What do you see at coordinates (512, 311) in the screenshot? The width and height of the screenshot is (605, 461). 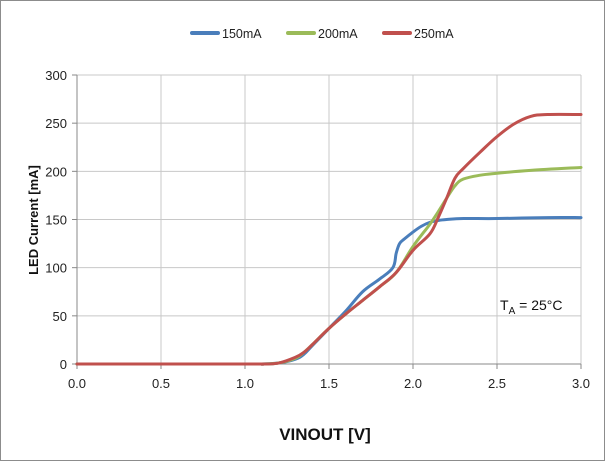 I see `annotation-sub: A` at bounding box center [512, 311].